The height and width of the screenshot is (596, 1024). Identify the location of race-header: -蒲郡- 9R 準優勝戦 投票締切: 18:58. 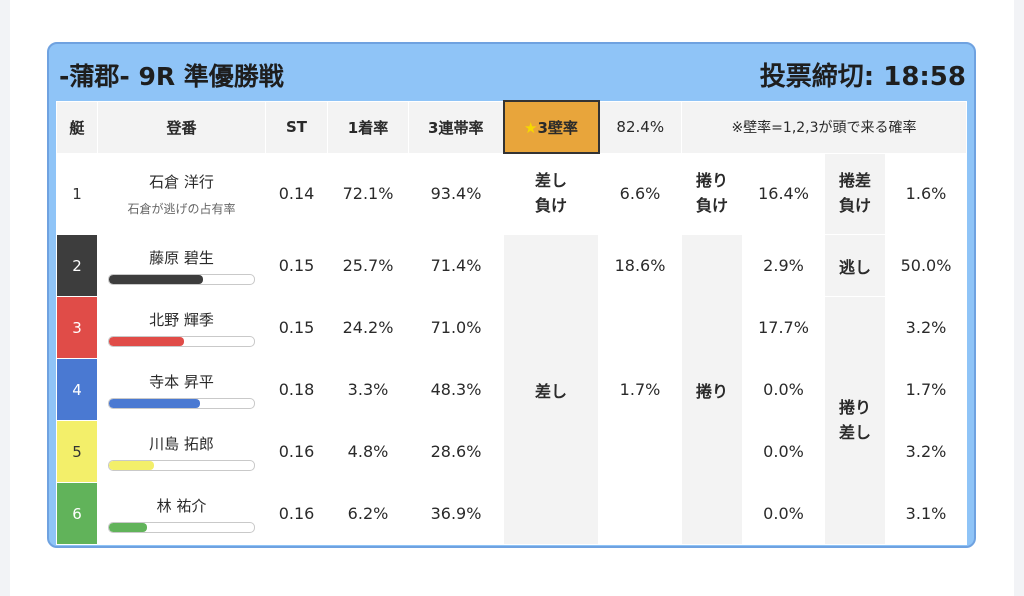
(511, 72).